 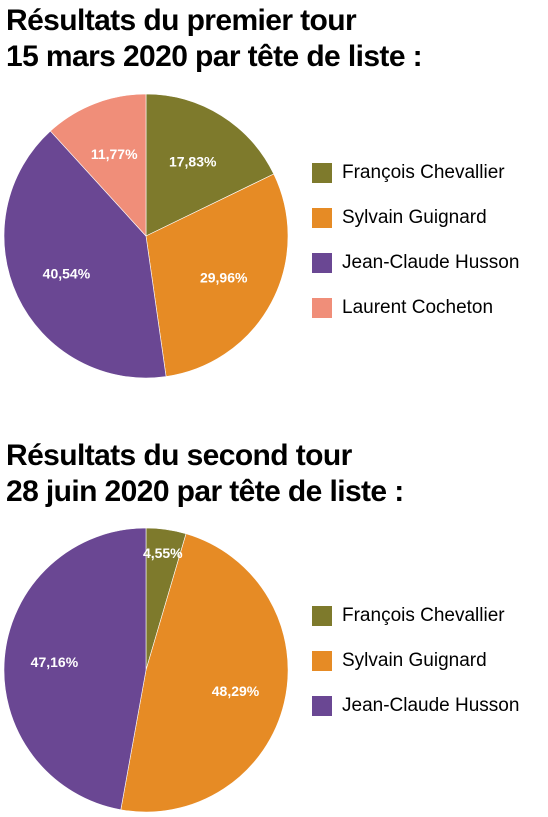 What do you see at coordinates (224, 277) in the screenshot?
I see `slice-data-label: 29,96%` at bounding box center [224, 277].